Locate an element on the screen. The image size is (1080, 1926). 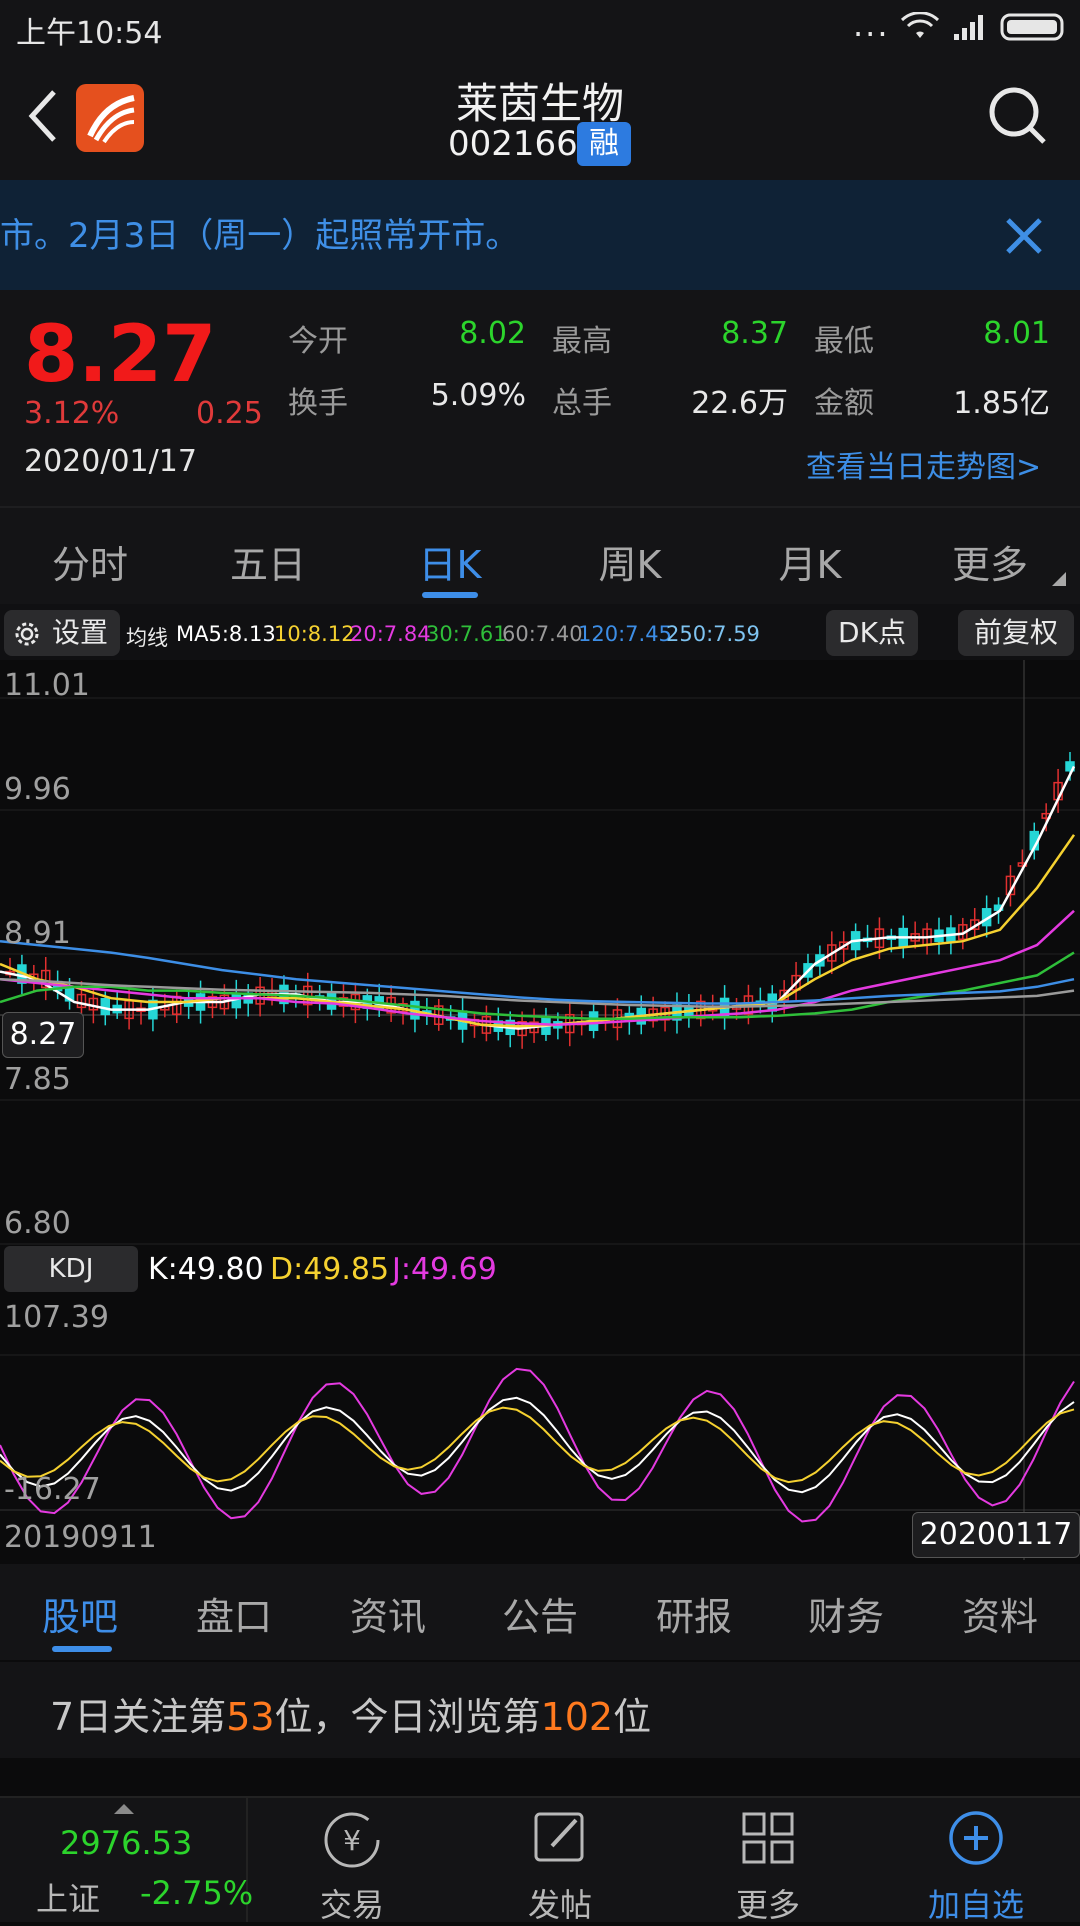
change-amount: 0.25 is located at coordinates (229, 413).